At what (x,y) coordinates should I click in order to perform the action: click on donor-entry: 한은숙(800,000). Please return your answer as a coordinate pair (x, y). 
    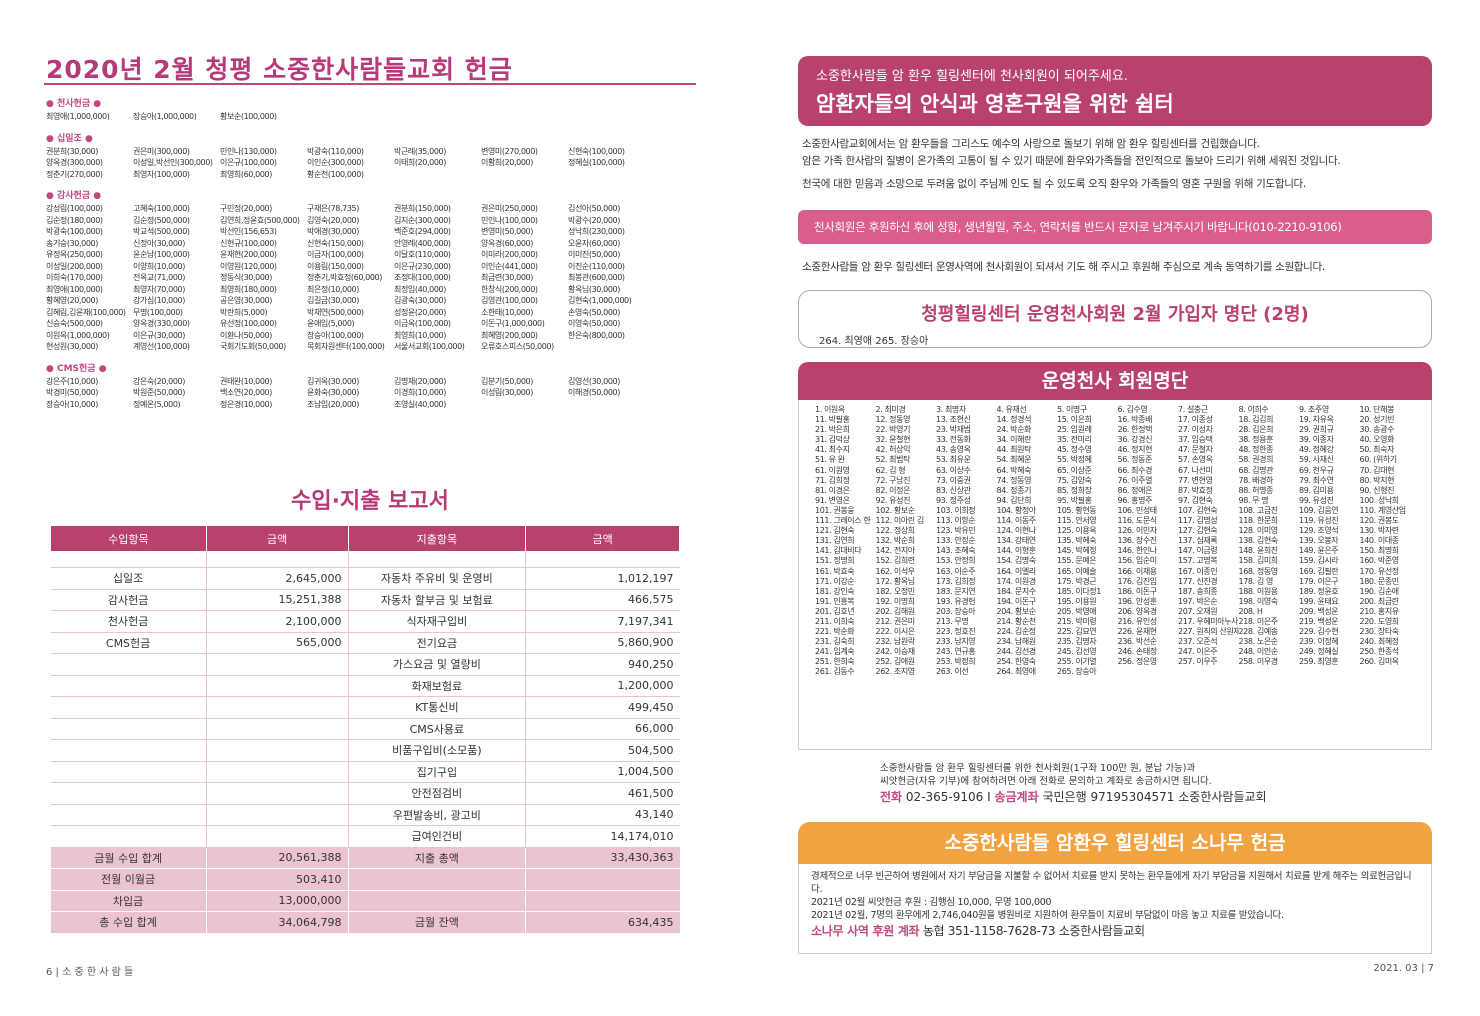
    Looking at the image, I should click on (596, 335).